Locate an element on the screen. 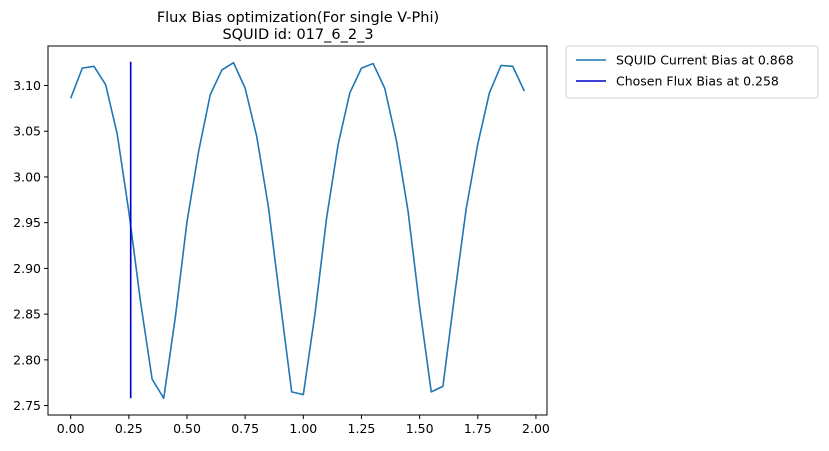 The height and width of the screenshot is (451, 829). x-tick-label: 0.50 is located at coordinates (187, 428).